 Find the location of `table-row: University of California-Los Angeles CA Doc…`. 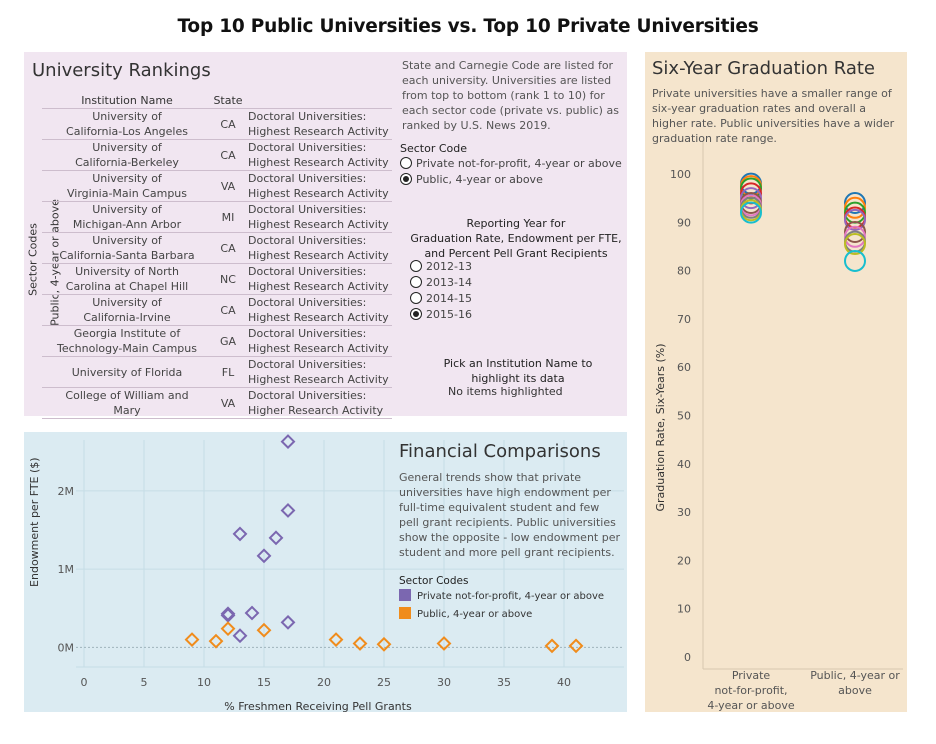

table-row: University of California-Los Angeles CA Doc… is located at coordinates (217, 124).